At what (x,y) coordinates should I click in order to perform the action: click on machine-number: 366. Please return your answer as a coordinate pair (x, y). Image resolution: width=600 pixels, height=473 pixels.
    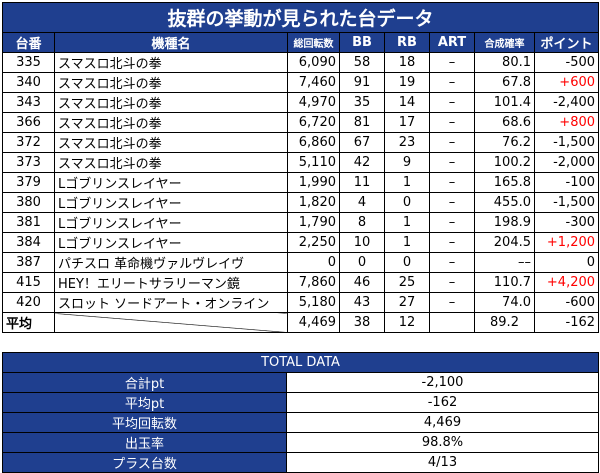
    Looking at the image, I should click on (28, 122).